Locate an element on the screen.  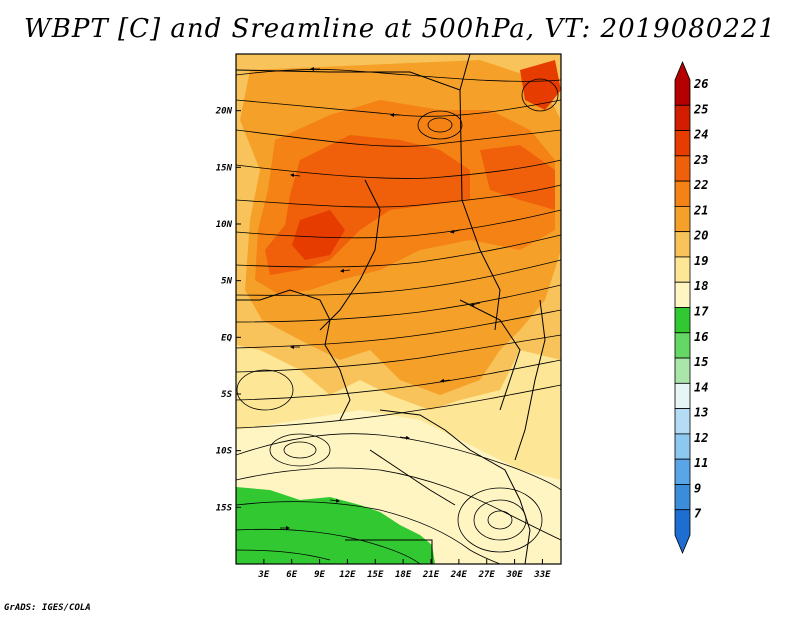
lon-tick-label: 15E is located at coordinates (375, 575).